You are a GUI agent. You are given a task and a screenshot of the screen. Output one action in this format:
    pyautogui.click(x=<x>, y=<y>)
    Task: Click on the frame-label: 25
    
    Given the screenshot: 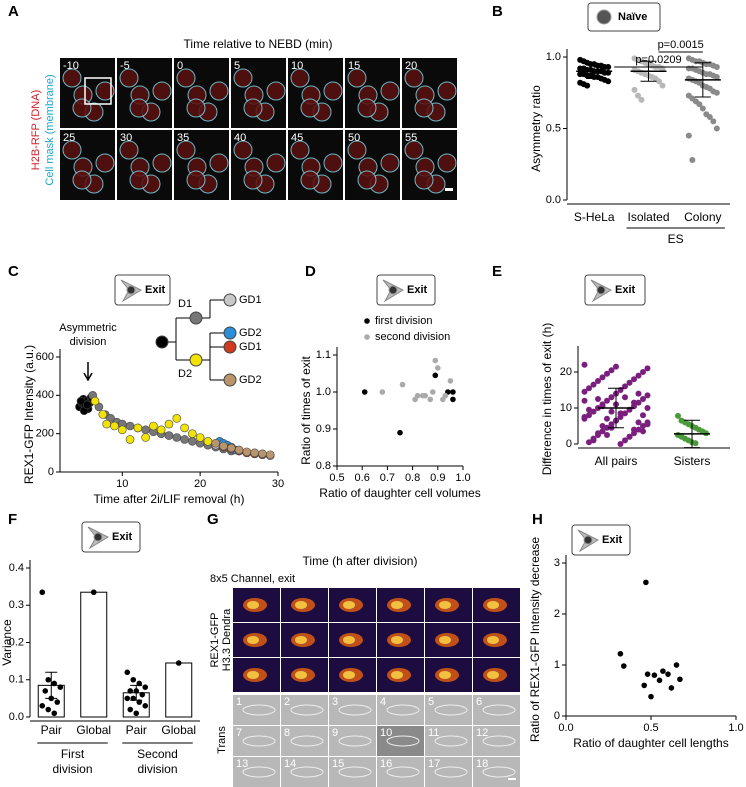 What is the action you would take?
    pyautogui.click(x=69, y=138)
    